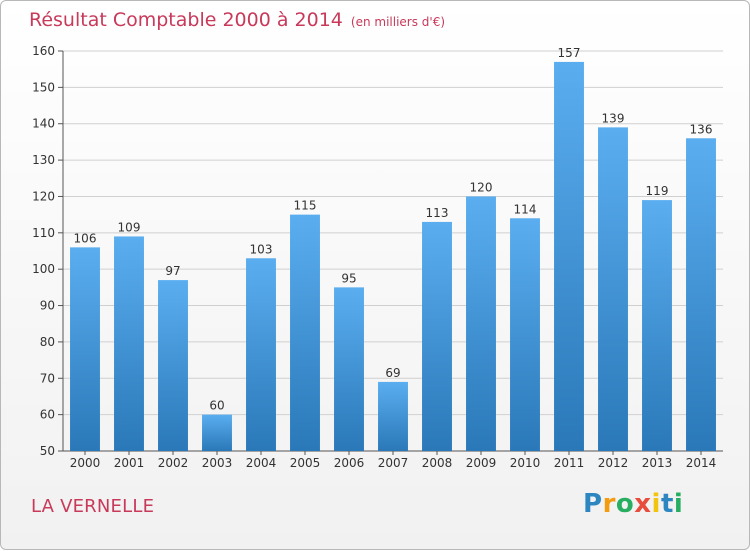  What do you see at coordinates (613, 463) in the screenshot?
I see `x-tick-label: 2012` at bounding box center [613, 463].